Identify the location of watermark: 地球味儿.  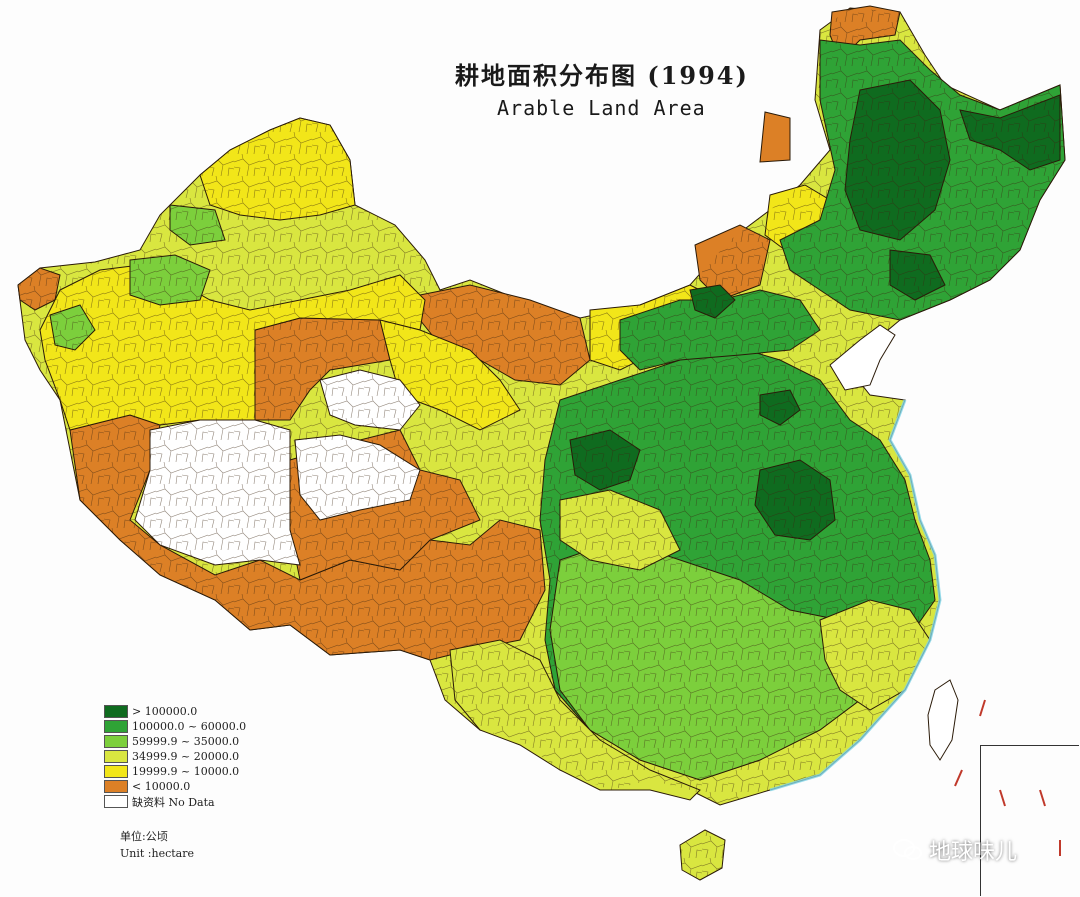
(955, 850).